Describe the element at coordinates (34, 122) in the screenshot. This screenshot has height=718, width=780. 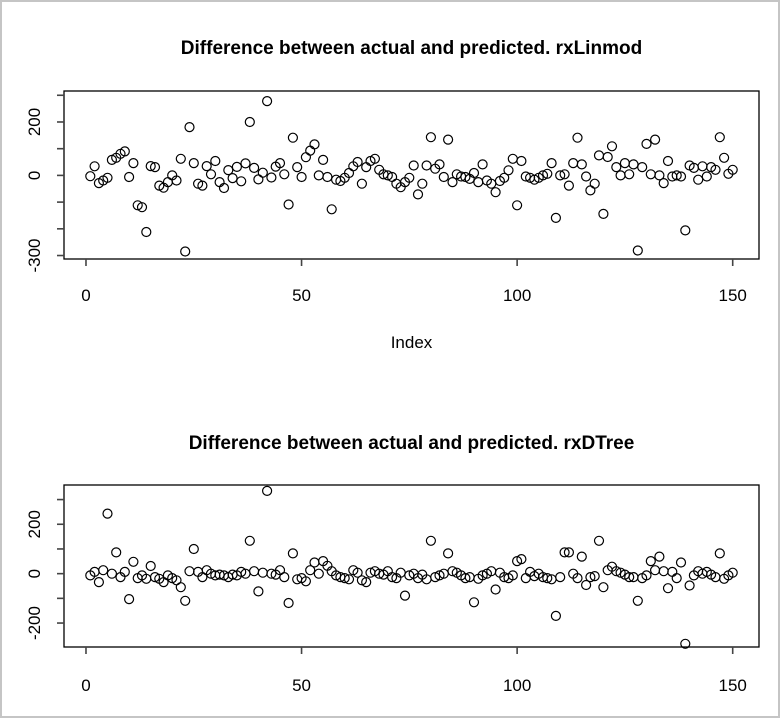
I see `y-tick-label: 200` at that location.